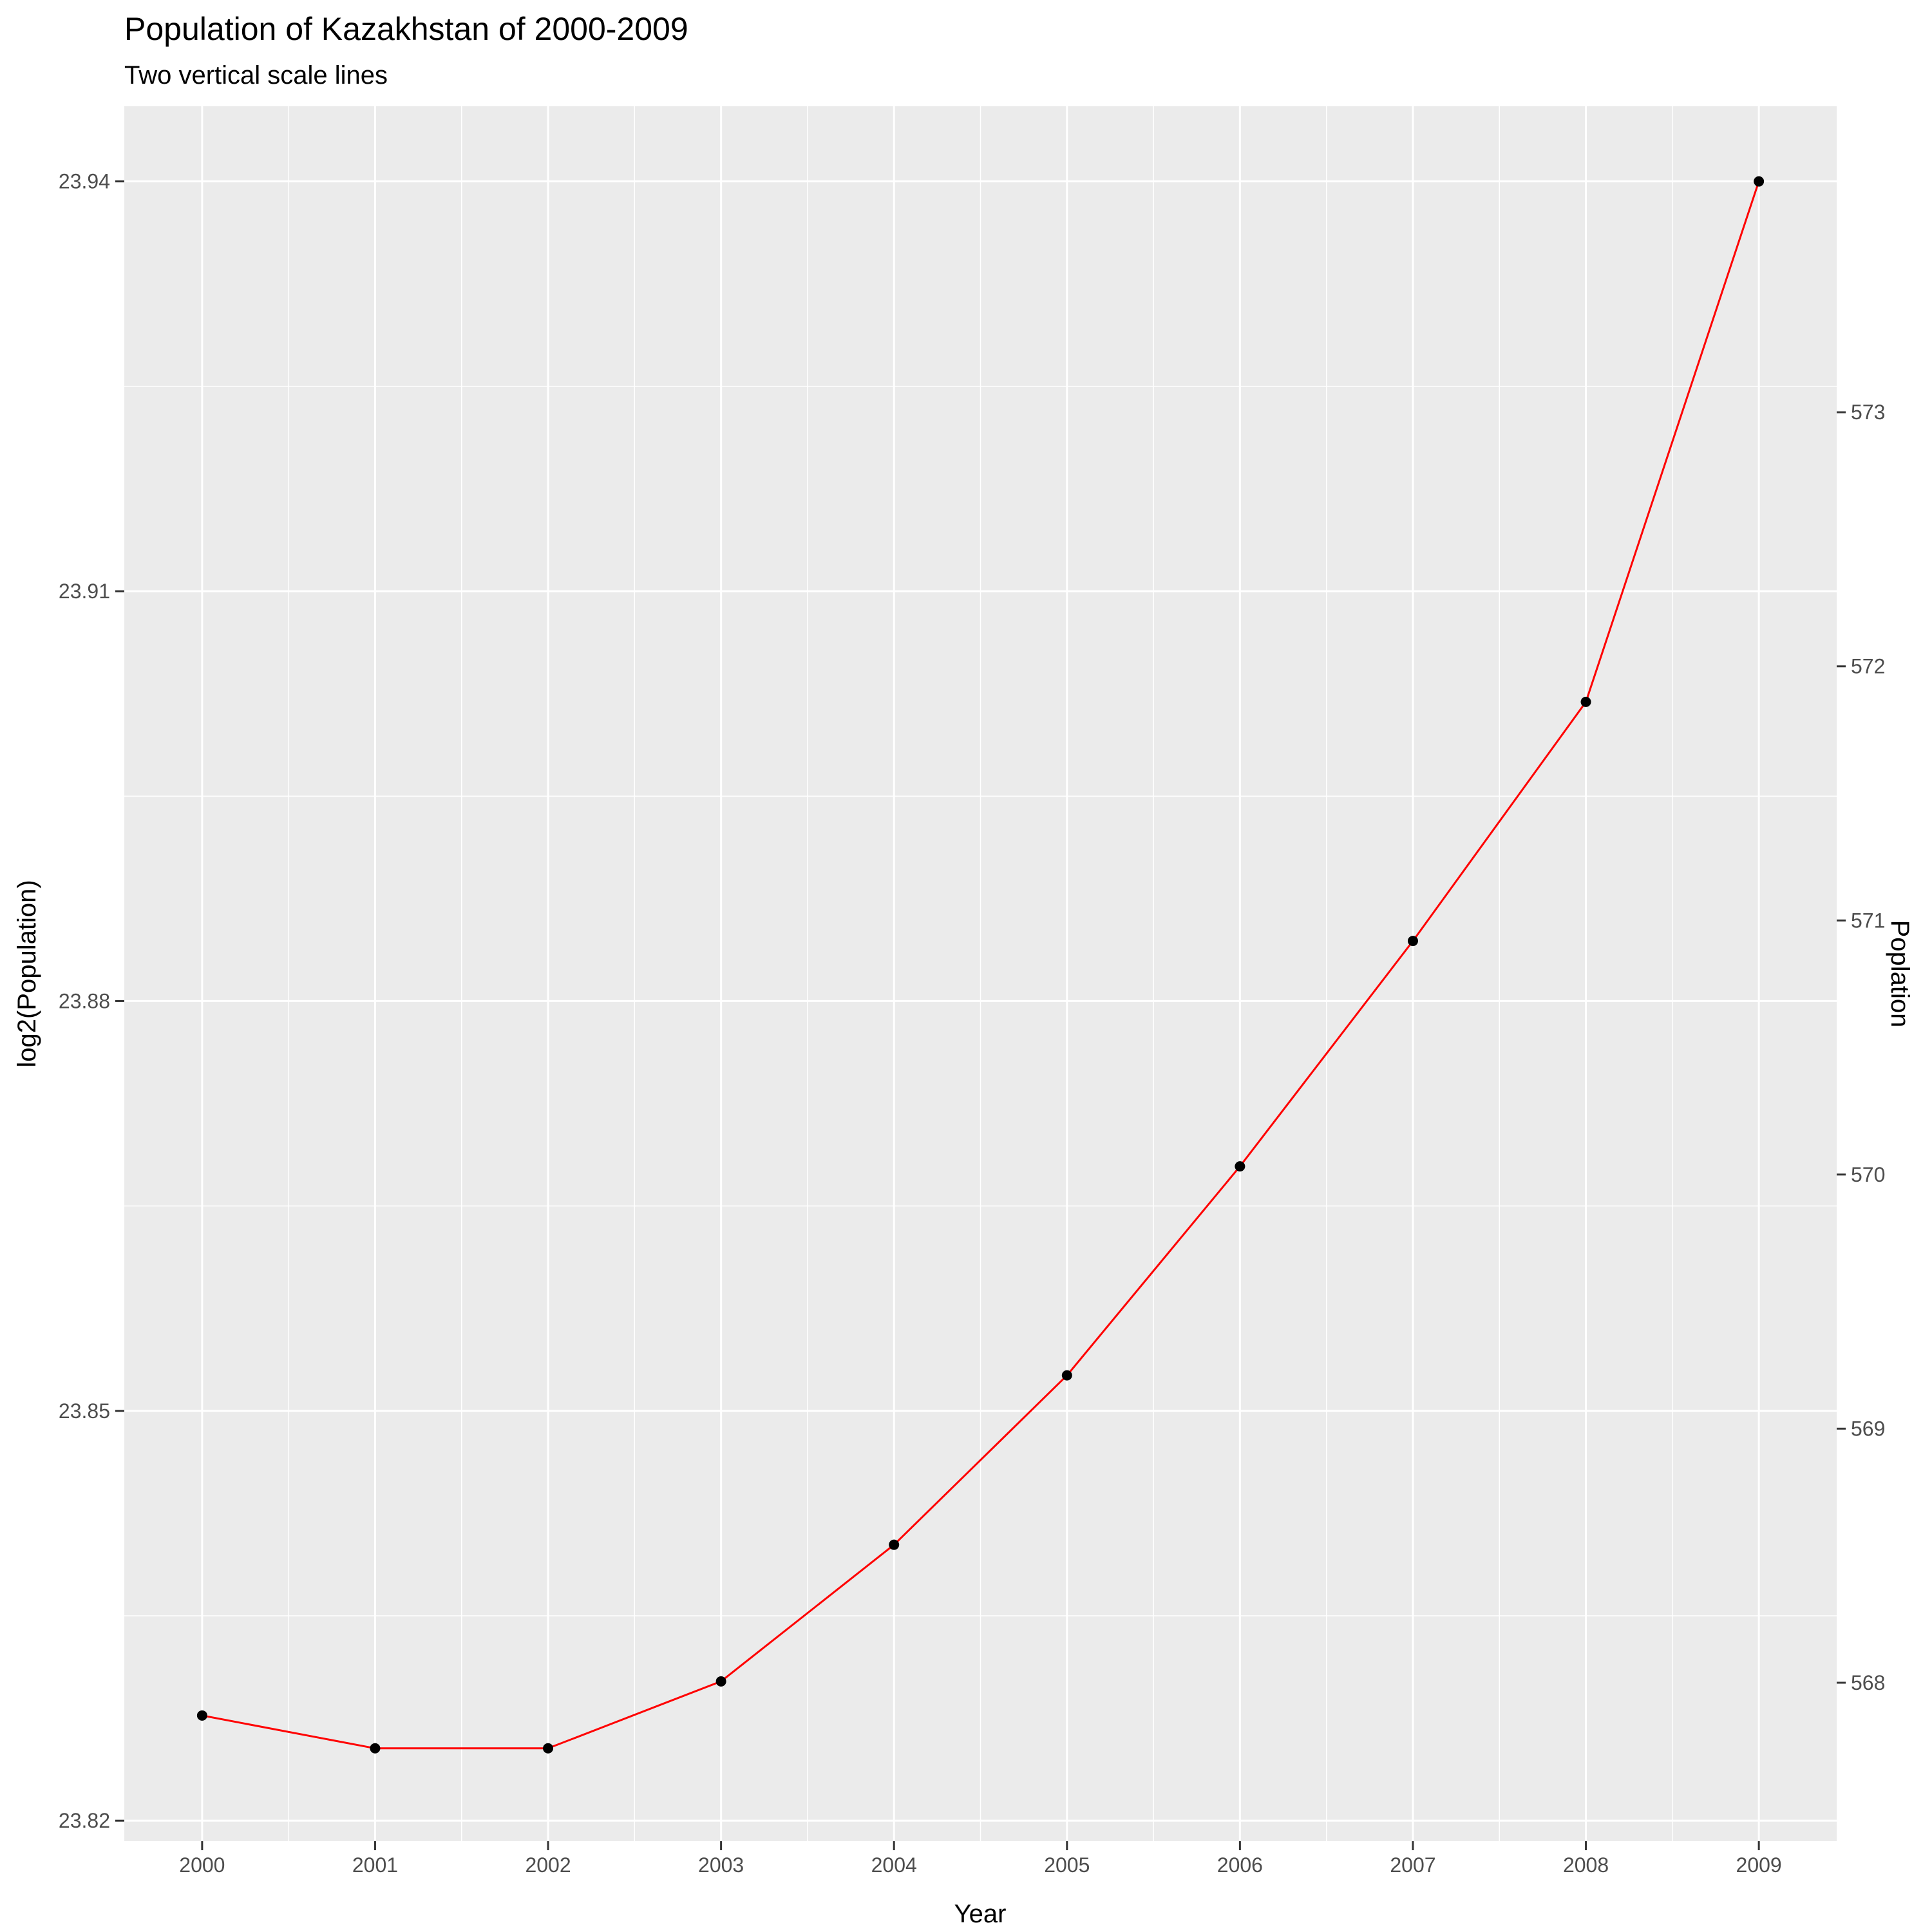 This screenshot has height=1932, width=1932. Describe the element at coordinates (256, 75) in the screenshot. I see `chart-subtitle: Two vertical scale lines` at that location.